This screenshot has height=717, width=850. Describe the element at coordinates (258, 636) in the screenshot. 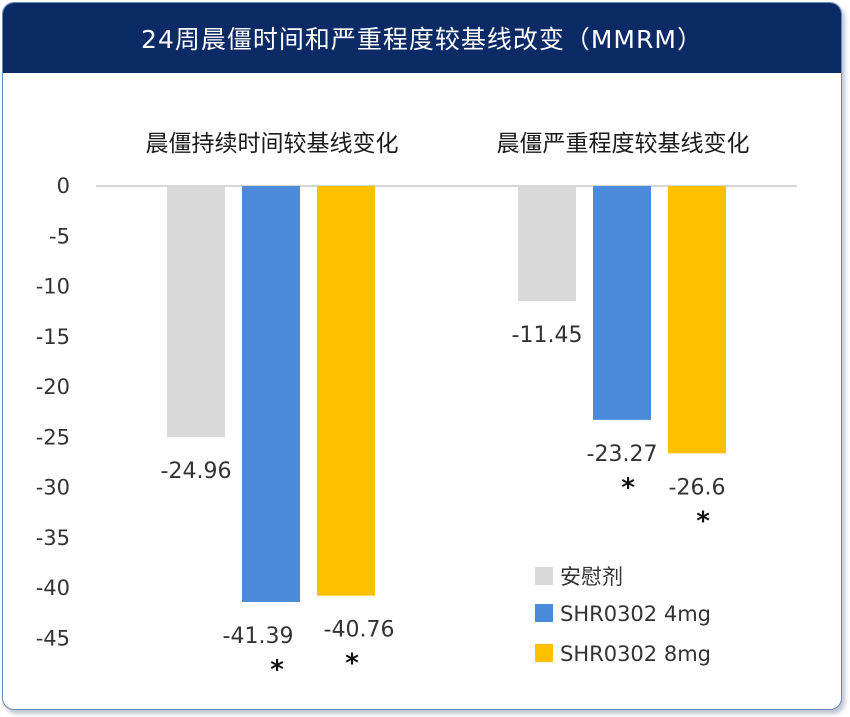

I see `data-label: -41.39` at that location.